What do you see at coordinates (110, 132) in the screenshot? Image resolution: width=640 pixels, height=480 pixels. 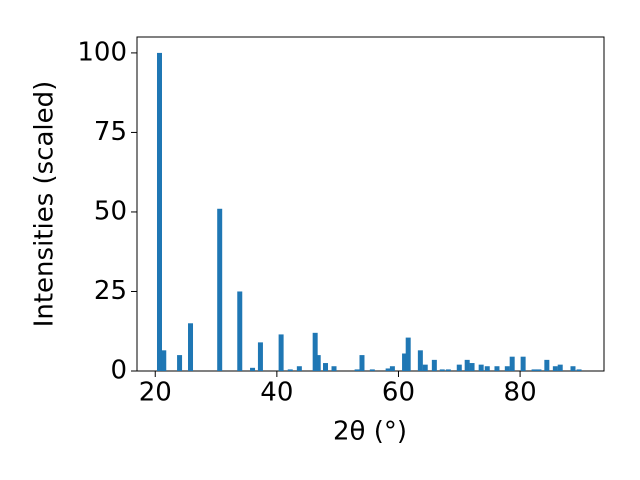 I see `y-tick-label: 75` at bounding box center [110, 132].